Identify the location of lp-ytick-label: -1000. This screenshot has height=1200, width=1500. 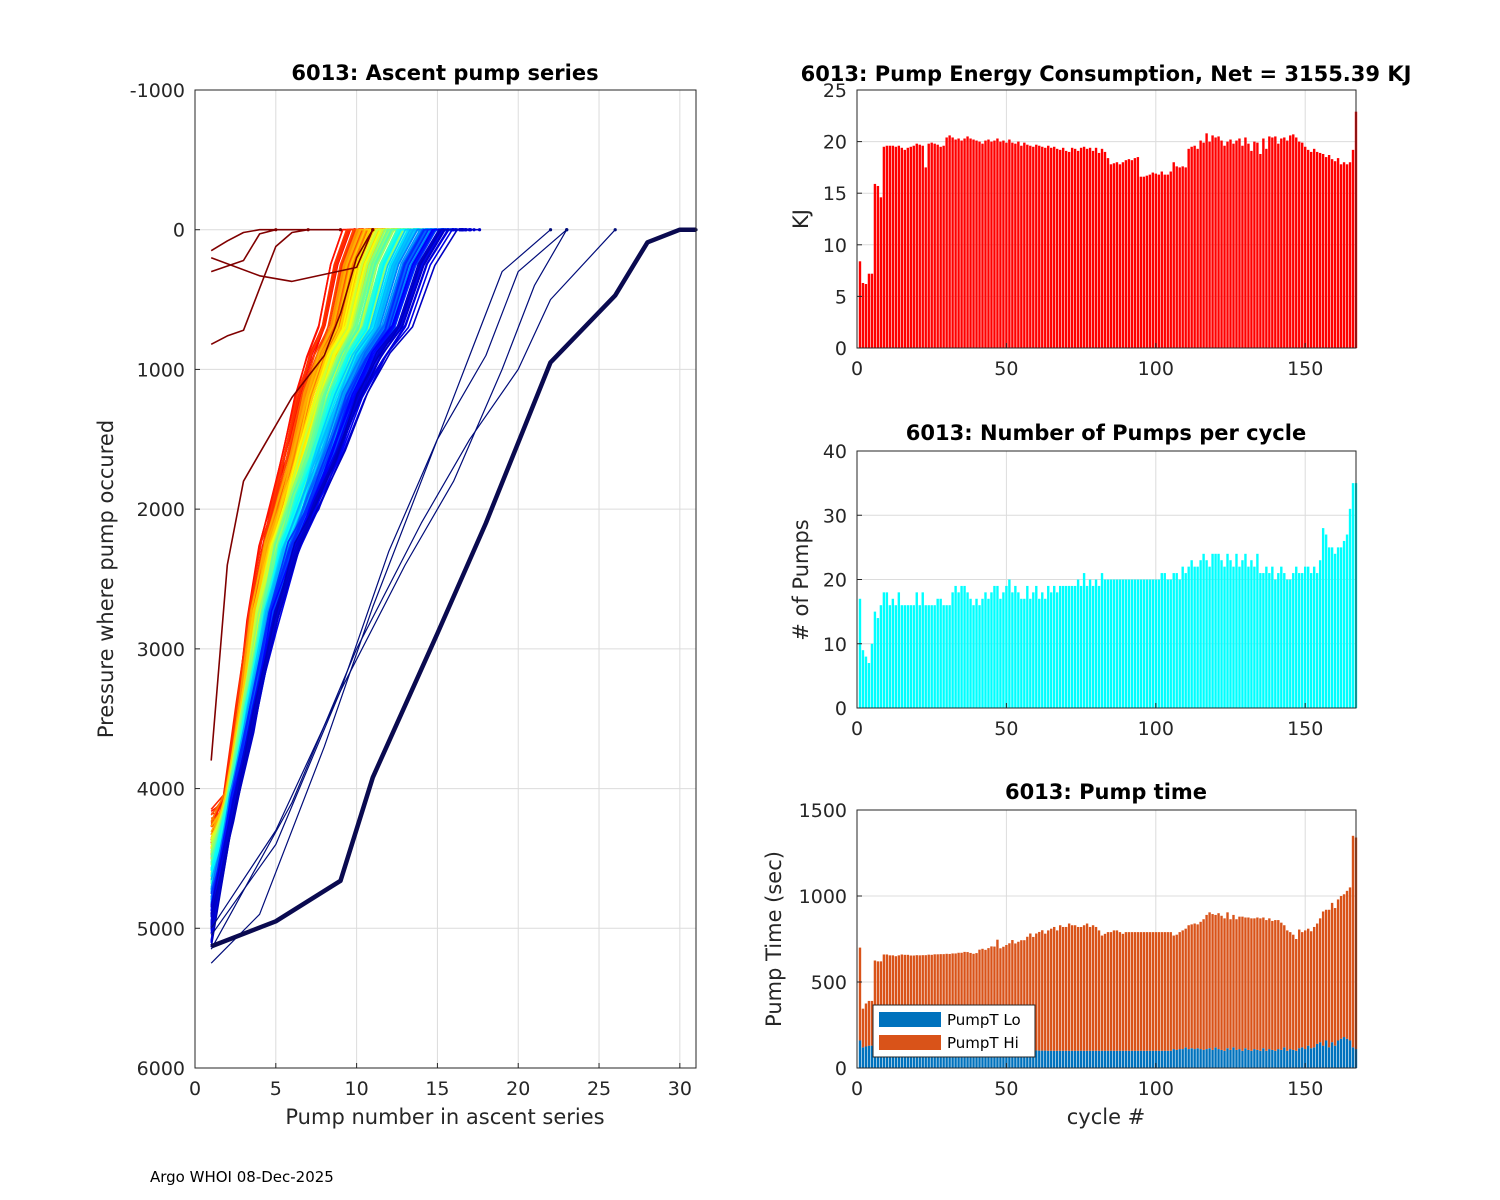
(157, 91).